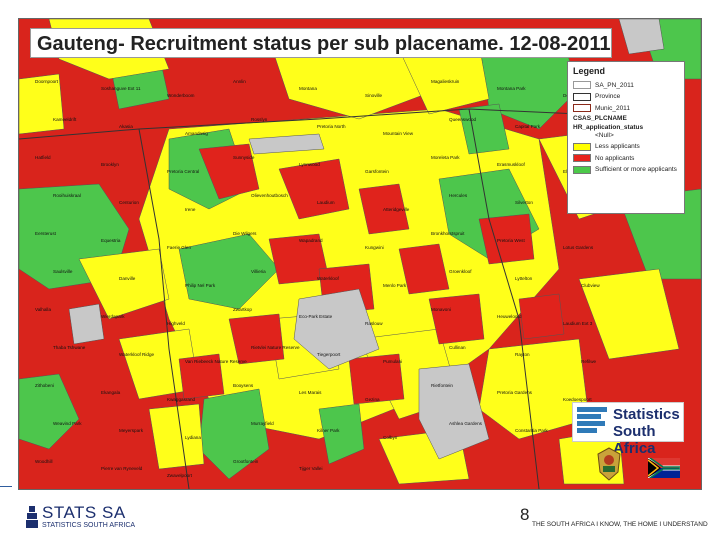 The image size is (720, 540). Describe the element at coordinates (646, 414) in the screenshot. I see `logo-text-line1: Statistics` at that location.